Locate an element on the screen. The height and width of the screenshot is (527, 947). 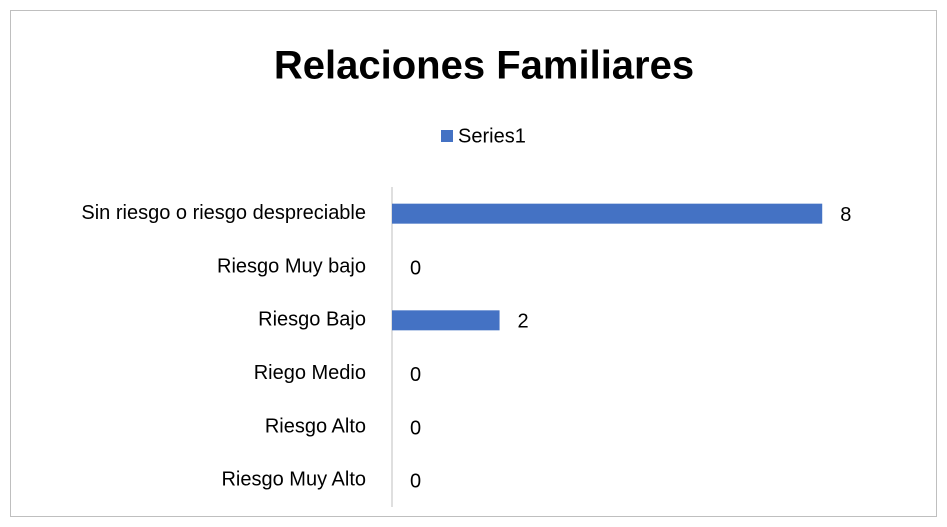
y-tick-label: Sin riesgo o riesgo despreciable is located at coordinates (223, 213).